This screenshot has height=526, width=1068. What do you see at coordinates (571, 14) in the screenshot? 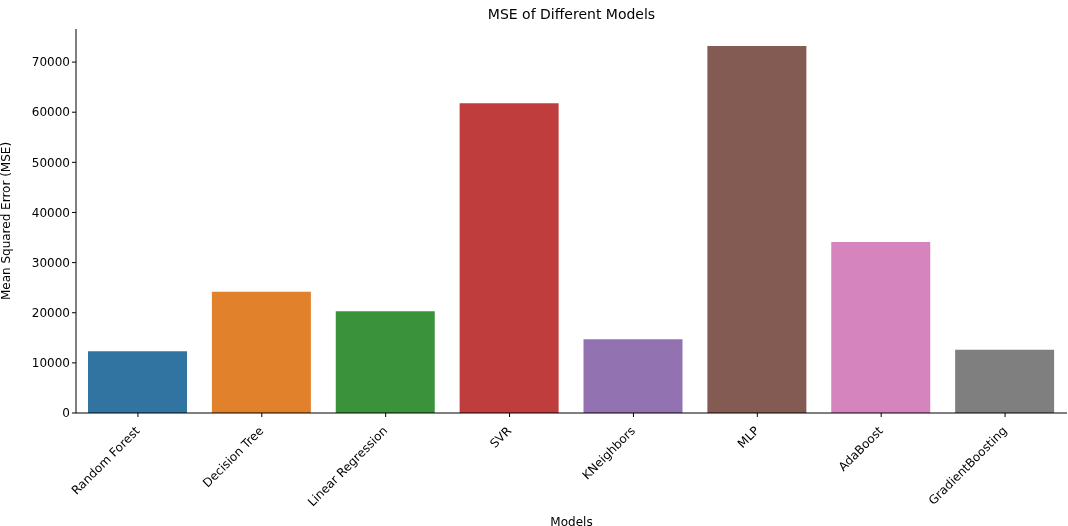
I see `chart-title: MSE of Different Models` at bounding box center [571, 14].